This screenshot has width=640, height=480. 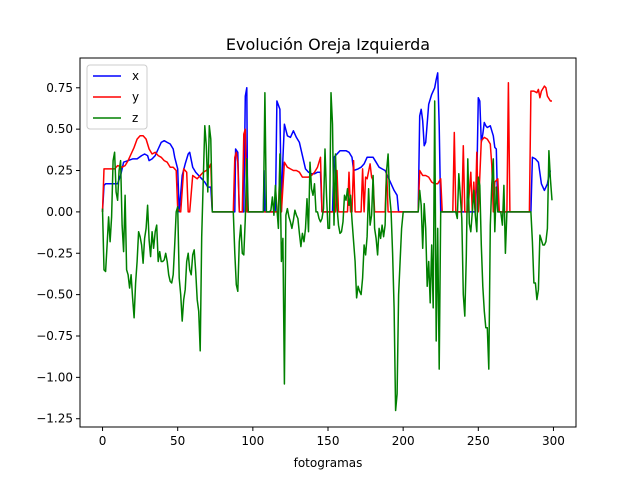 What do you see at coordinates (135, 97) in the screenshot?
I see `legend-label-y: y` at bounding box center [135, 97].